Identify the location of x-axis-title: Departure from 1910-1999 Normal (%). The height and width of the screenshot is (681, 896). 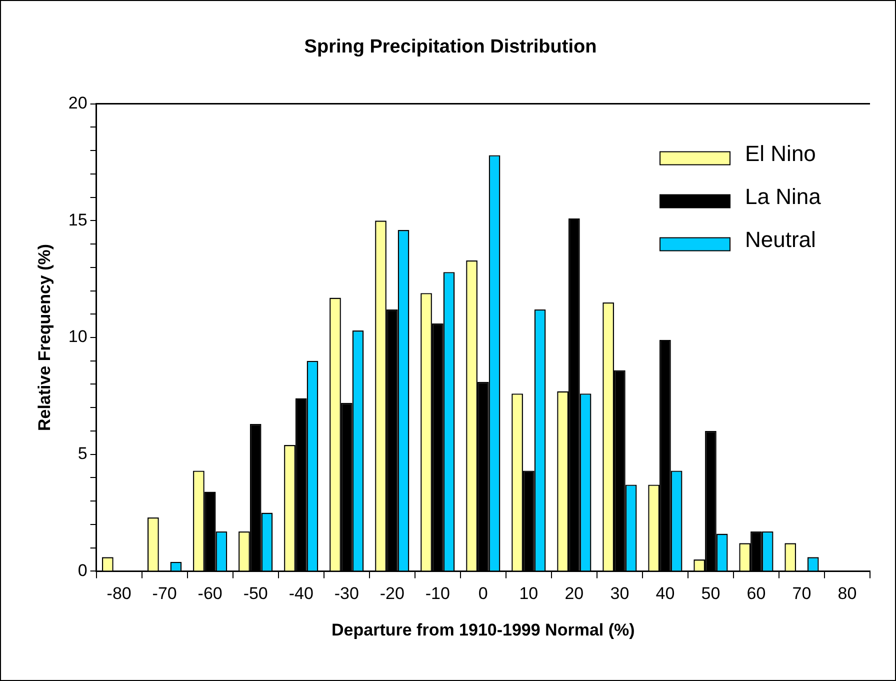
(483, 630).